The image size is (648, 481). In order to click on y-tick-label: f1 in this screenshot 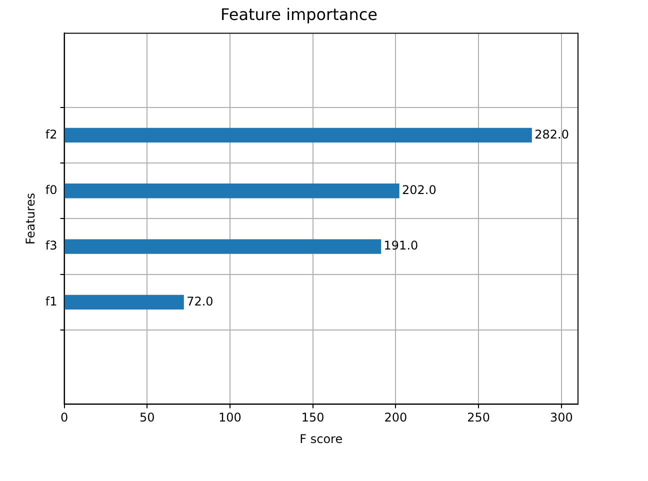, I will do `click(51, 301)`.